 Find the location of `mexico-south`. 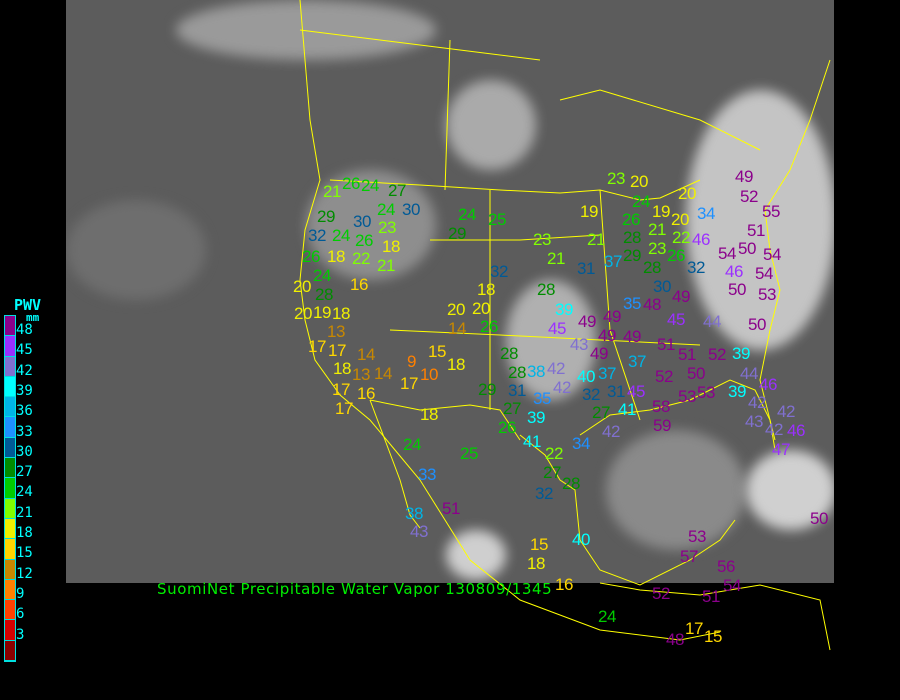

mexico-south is located at coordinates (715, 616).